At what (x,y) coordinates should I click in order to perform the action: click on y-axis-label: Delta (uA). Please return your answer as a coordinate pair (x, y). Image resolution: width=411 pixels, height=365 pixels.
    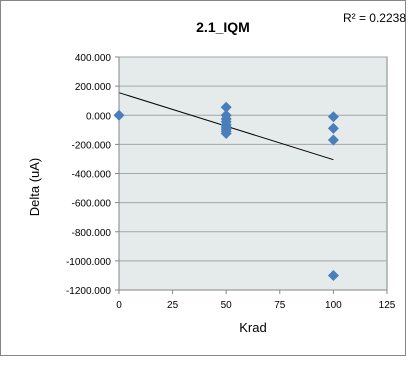
    Looking at the image, I should click on (34, 187).